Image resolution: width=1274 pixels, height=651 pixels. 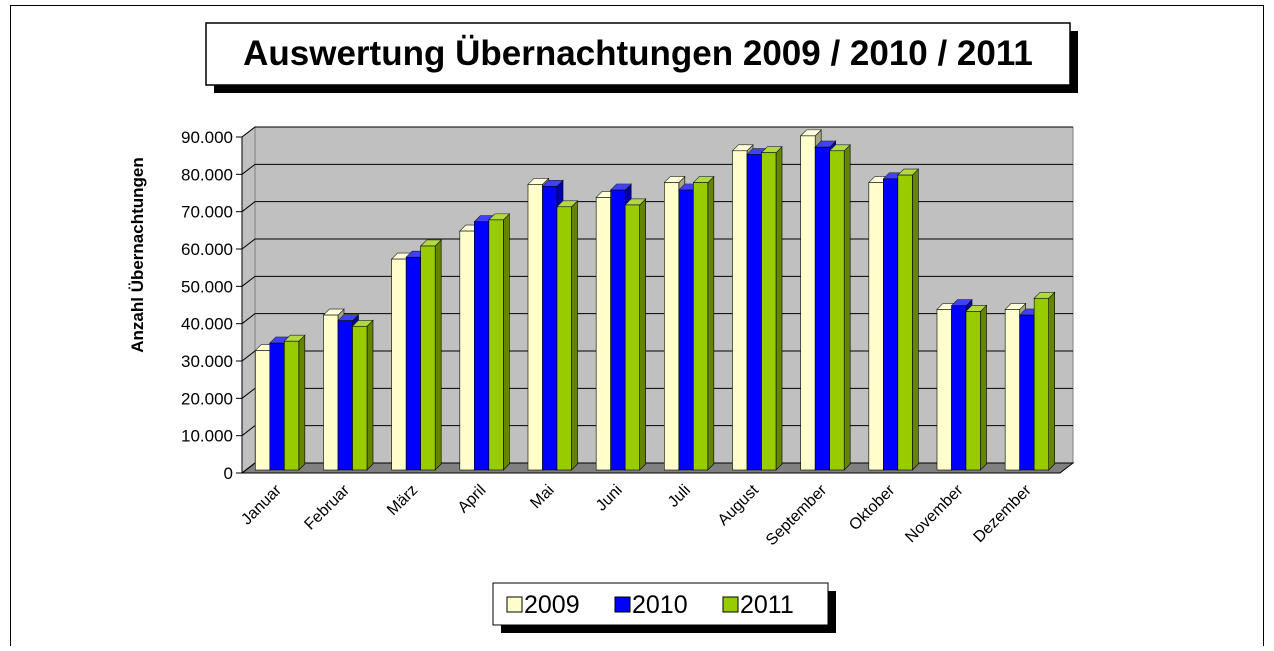 I want to click on legend: 2009 2010 2011, so click(x=650, y=605).